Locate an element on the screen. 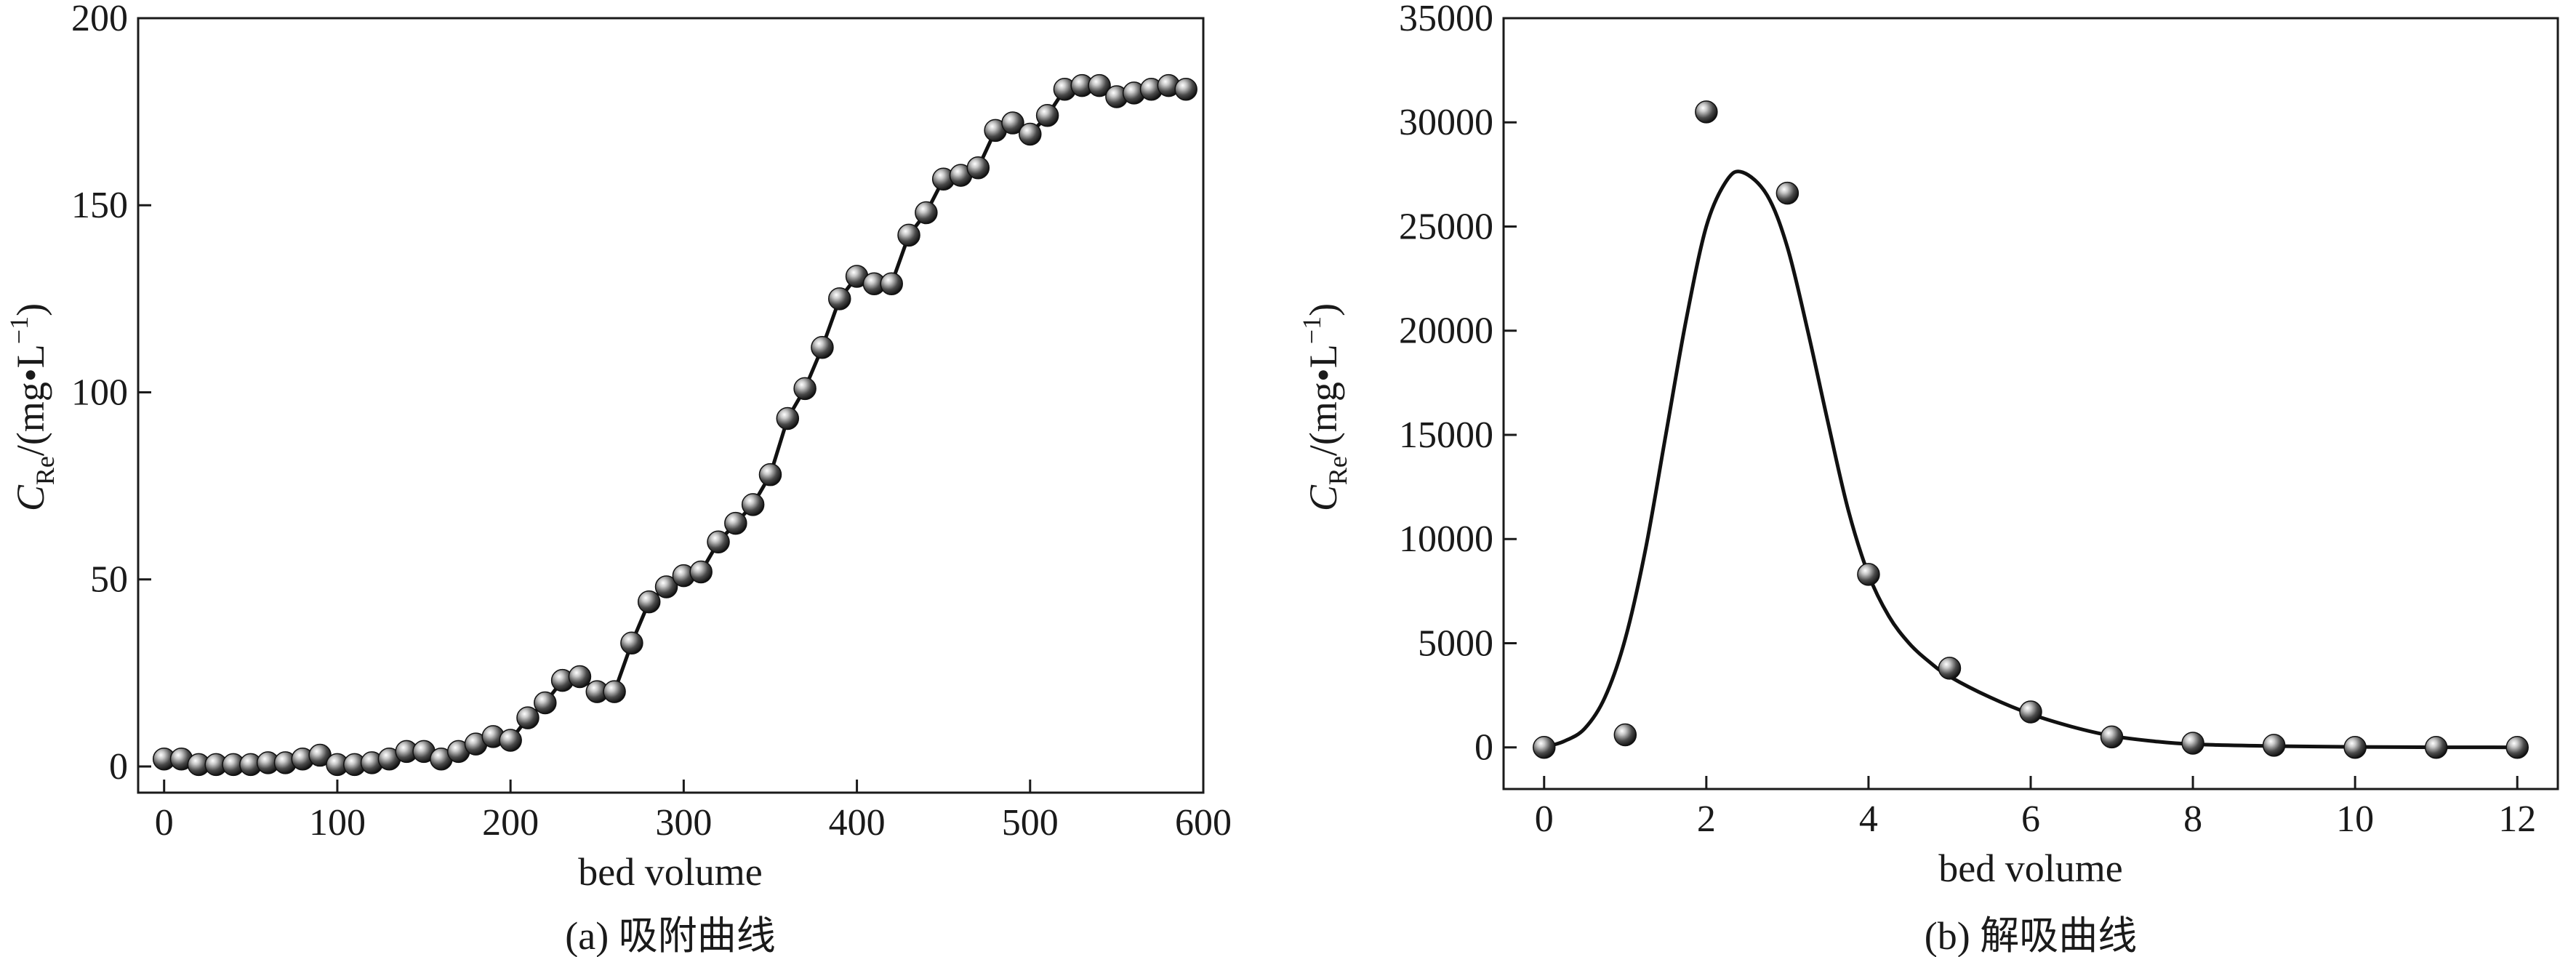  x-tick-label: 400 is located at coordinates (858, 823).